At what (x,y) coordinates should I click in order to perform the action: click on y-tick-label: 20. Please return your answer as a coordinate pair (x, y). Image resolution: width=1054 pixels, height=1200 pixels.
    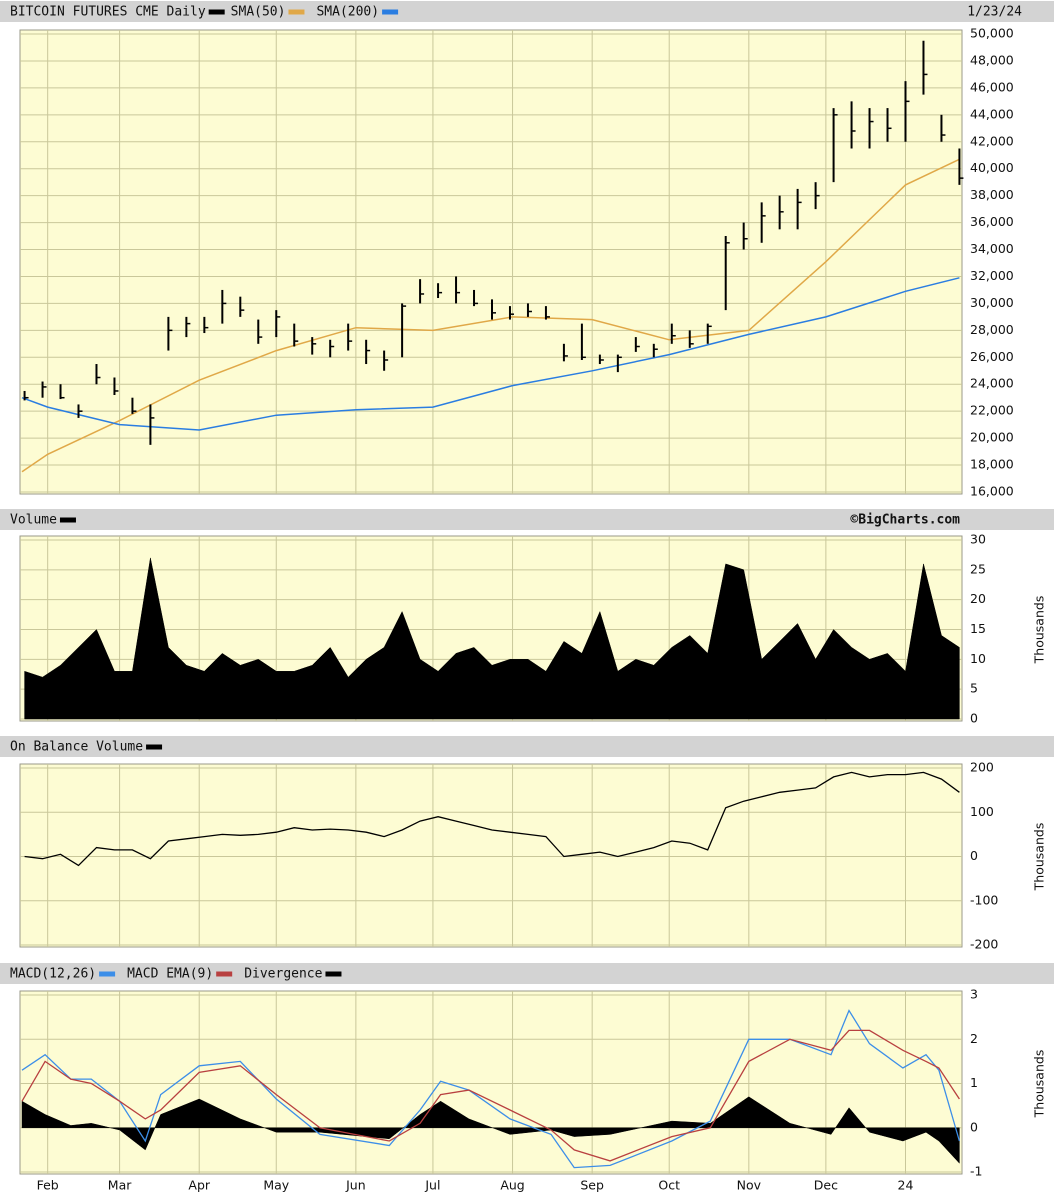
    Looking at the image, I should click on (978, 598).